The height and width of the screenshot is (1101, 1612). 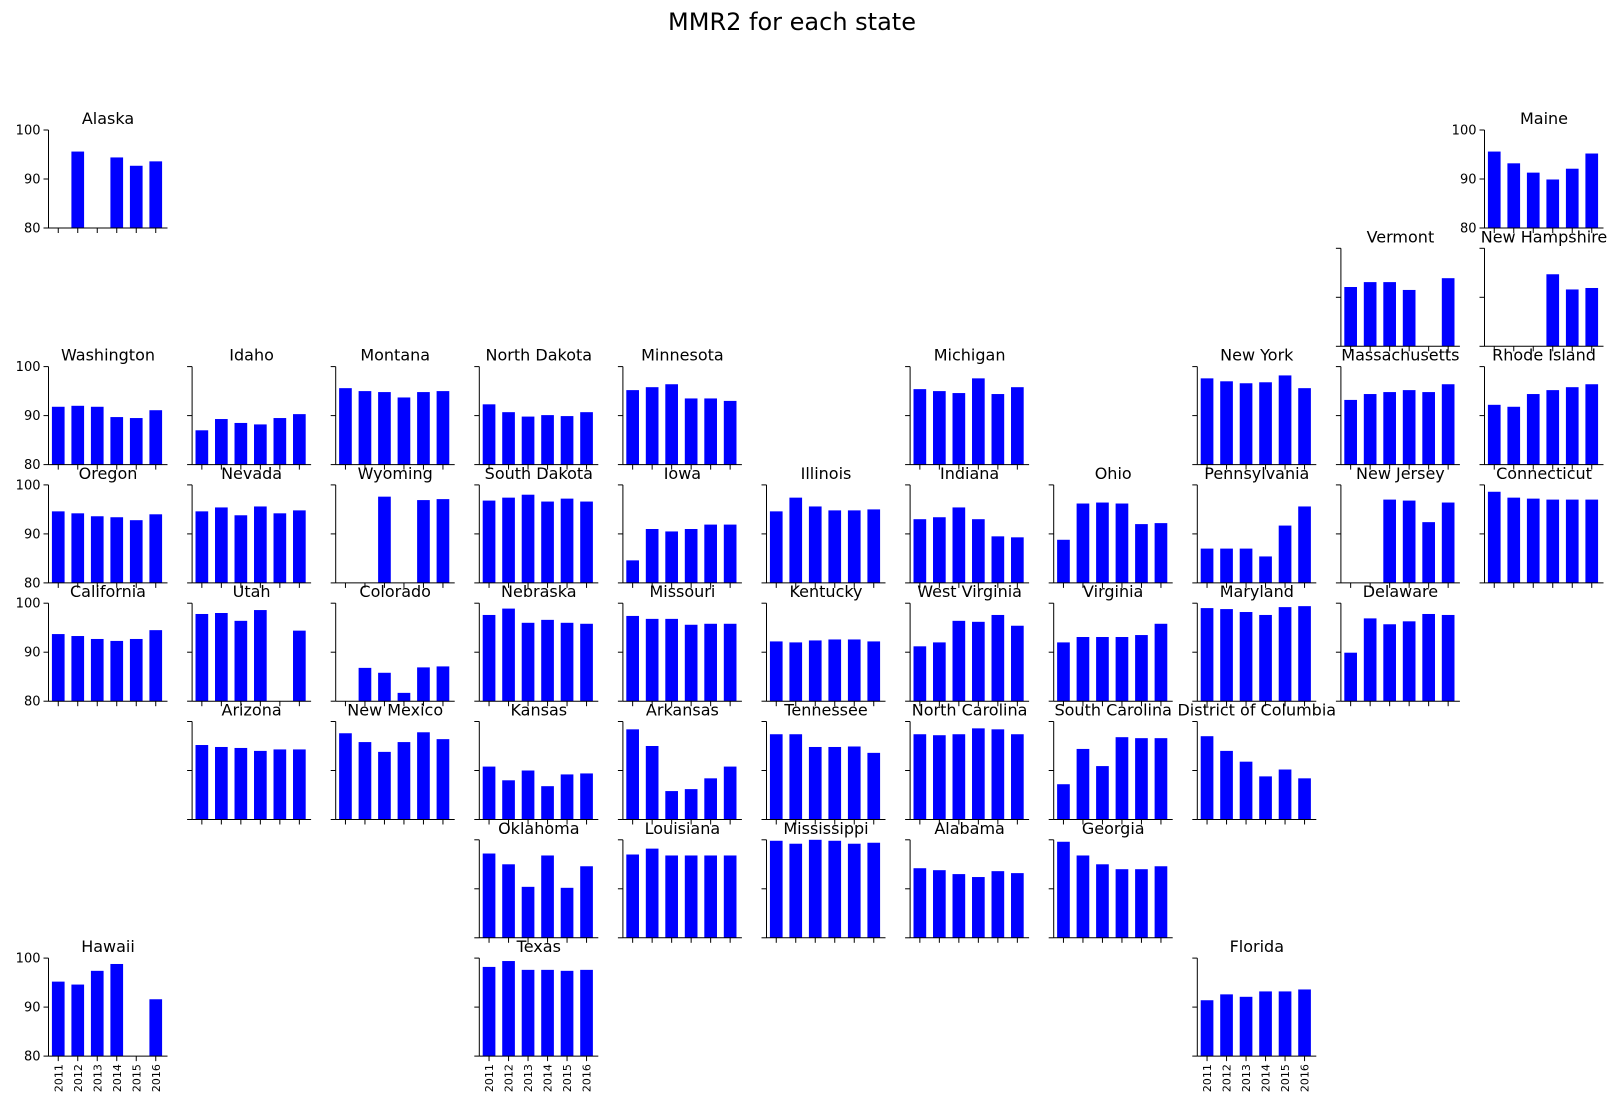 I want to click on bar-utah-2012, so click(x=221, y=657).